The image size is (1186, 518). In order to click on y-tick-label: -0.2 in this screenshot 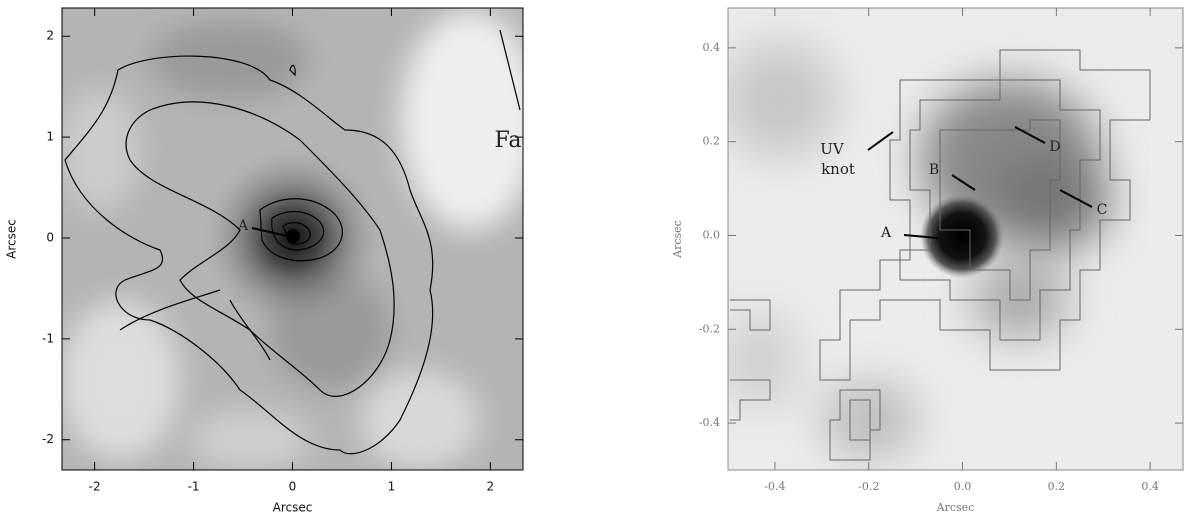, I will do `click(709, 328)`.